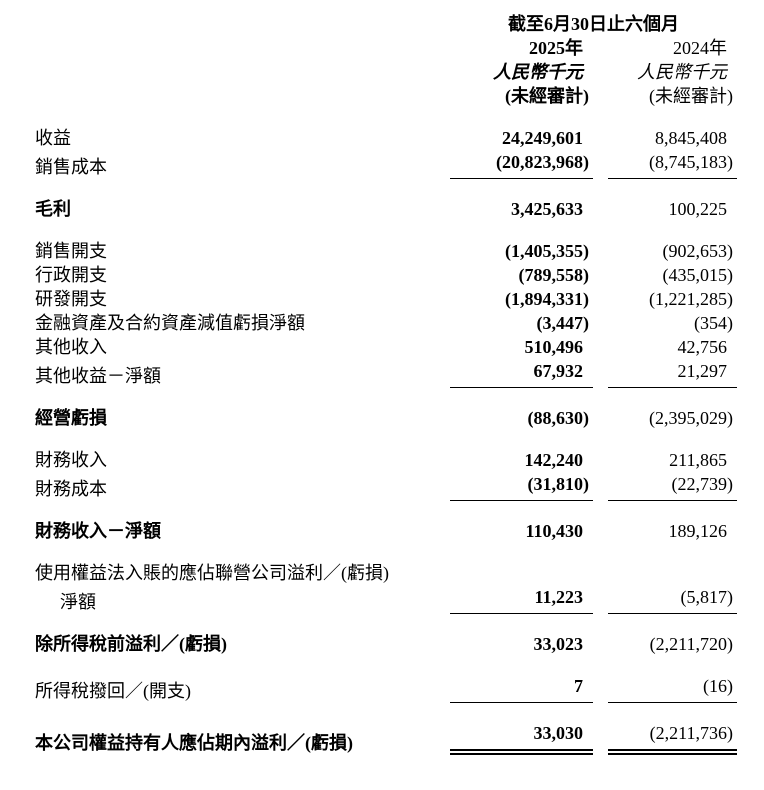 Image resolution: width=764 pixels, height=790 pixels. I want to click on value-2024: 189,126, so click(698, 531).